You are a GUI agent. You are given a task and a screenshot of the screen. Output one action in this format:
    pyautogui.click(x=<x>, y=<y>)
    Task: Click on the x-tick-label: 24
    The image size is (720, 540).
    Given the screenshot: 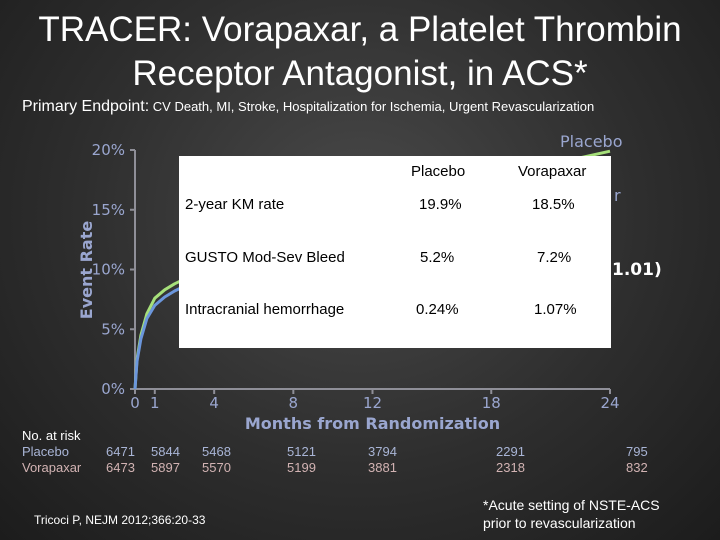 What is the action you would take?
    pyautogui.click(x=609, y=403)
    